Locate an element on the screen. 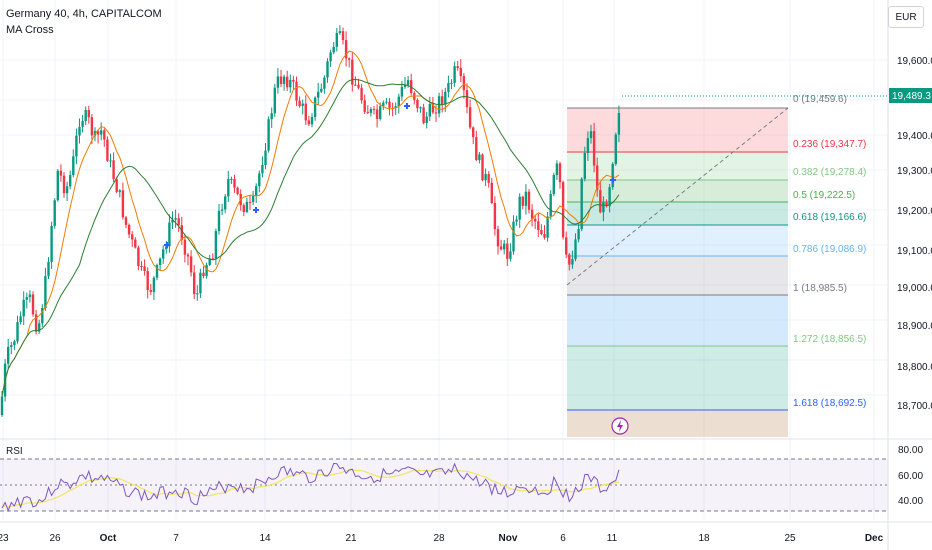 The width and height of the screenshot is (932, 550). currency-button: EUR is located at coordinates (906, 17).